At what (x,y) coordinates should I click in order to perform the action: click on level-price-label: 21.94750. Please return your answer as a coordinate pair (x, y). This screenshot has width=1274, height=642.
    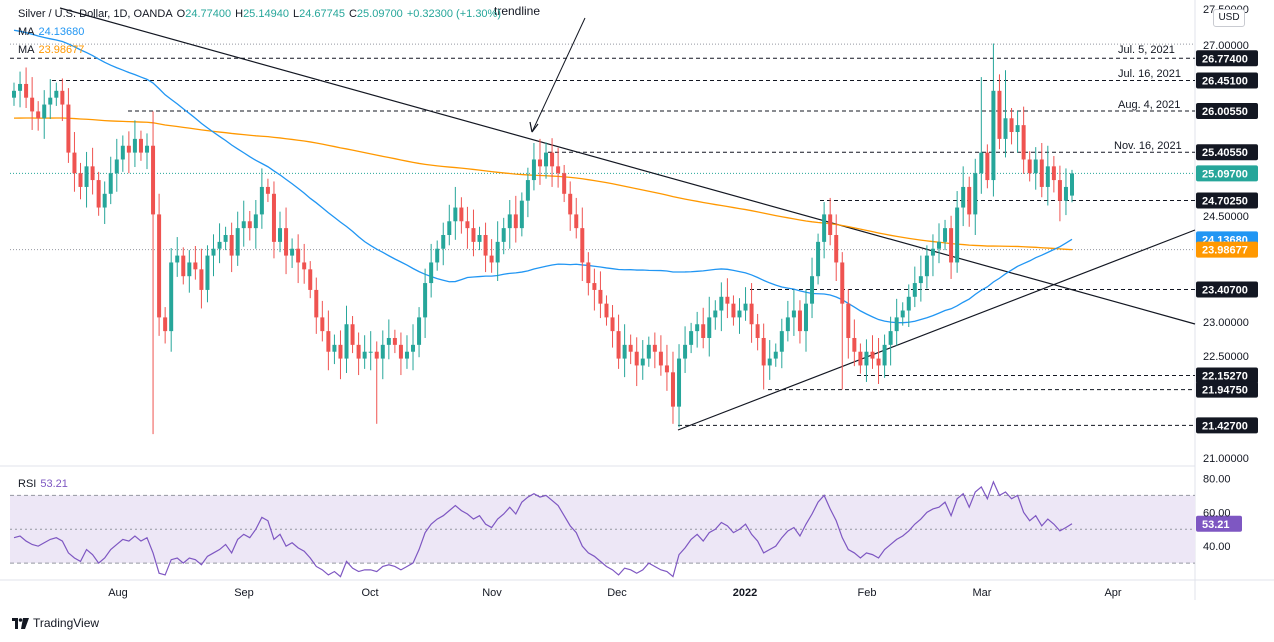
    Looking at the image, I should click on (1225, 391).